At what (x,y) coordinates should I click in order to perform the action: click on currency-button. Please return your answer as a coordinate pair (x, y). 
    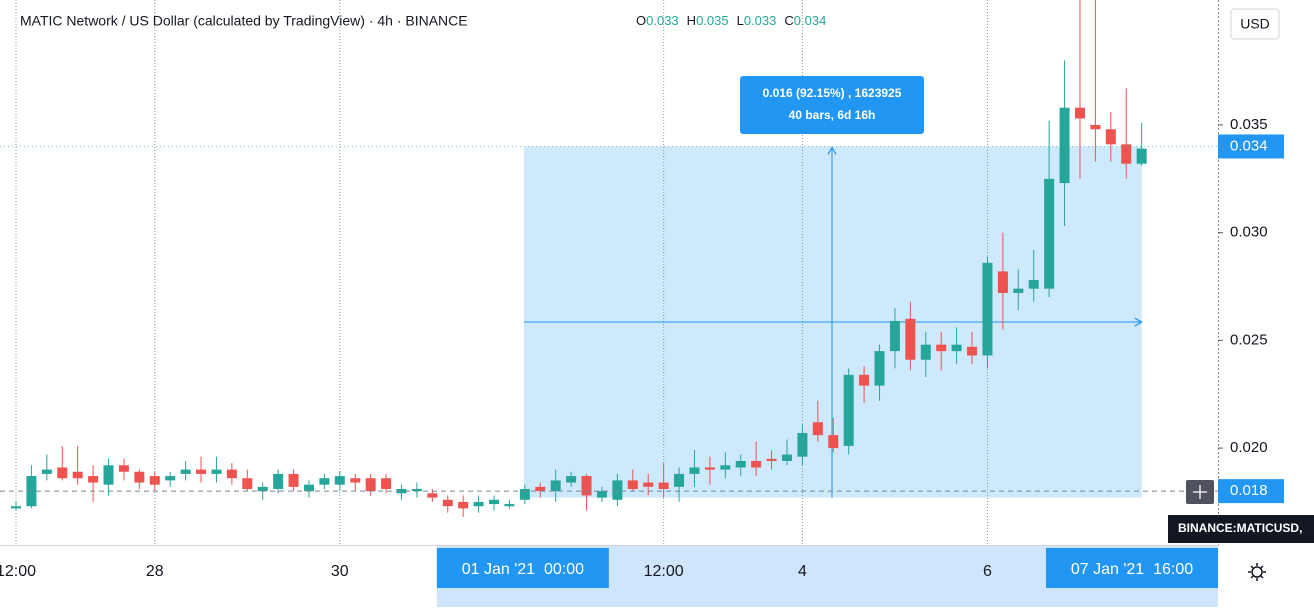
    Looking at the image, I should click on (1255, 24).